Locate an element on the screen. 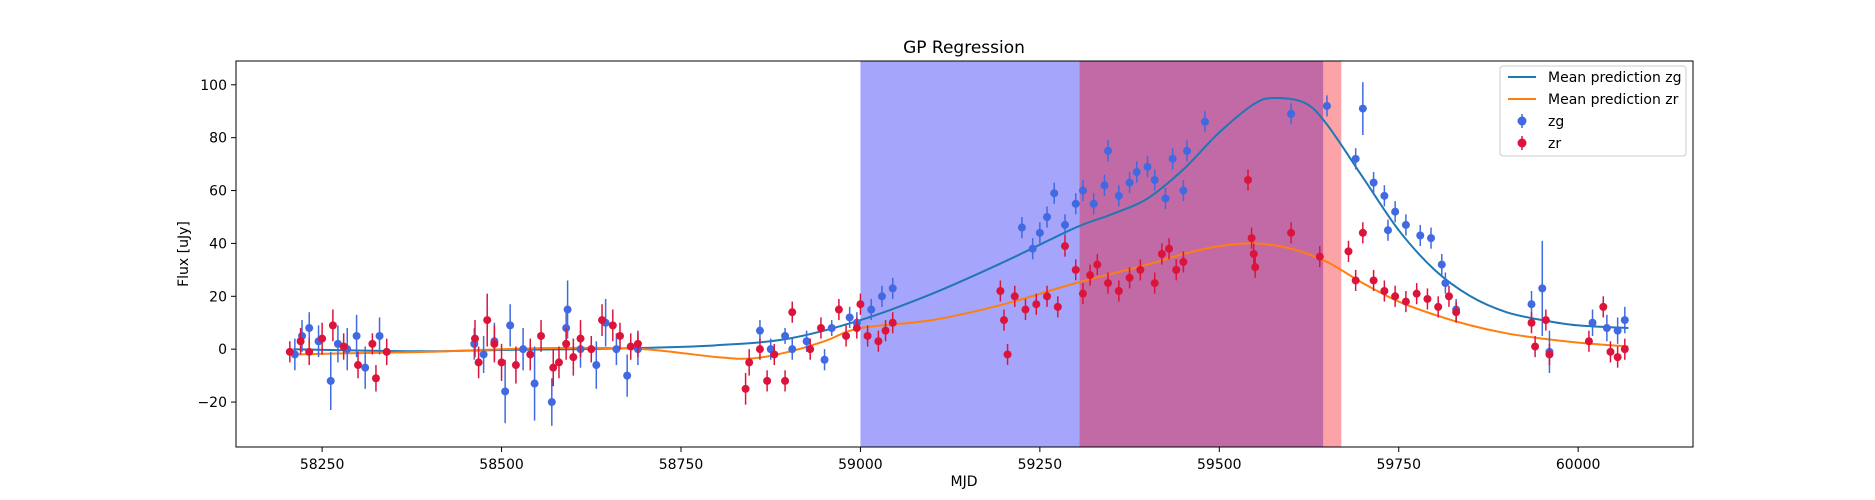 Image resolution: width=1875 pixels, height=500 pixels. y-tick-label: 20 is located at coordinates (218, 297).